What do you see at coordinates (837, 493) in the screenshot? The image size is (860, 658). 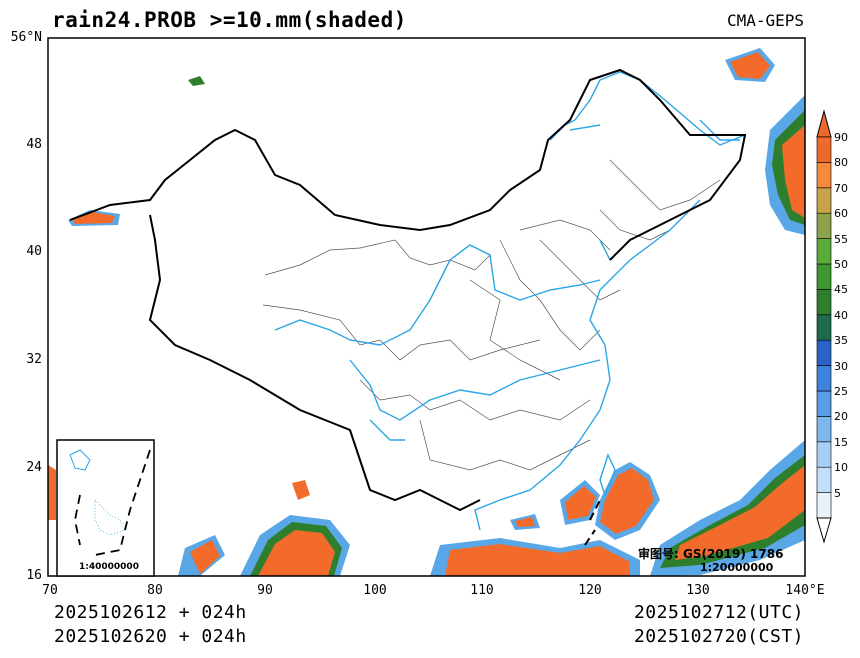 I see `colorbar-label: 5` at bounding box center [837, 493].